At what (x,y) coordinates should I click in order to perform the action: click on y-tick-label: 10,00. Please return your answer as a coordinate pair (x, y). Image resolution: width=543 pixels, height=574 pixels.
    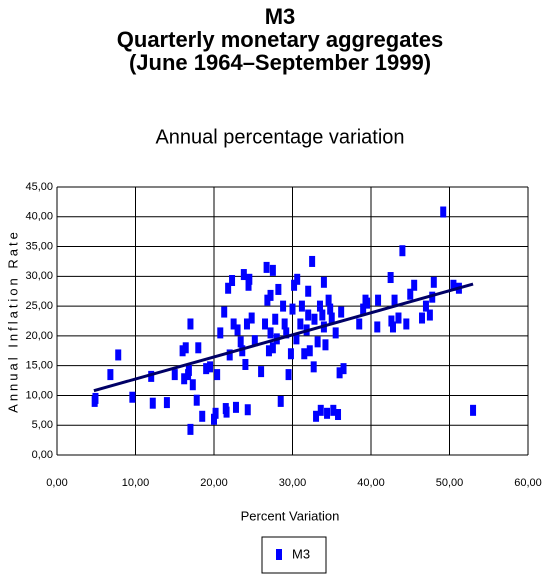
    Looking at the image, I should click on (39, 395).